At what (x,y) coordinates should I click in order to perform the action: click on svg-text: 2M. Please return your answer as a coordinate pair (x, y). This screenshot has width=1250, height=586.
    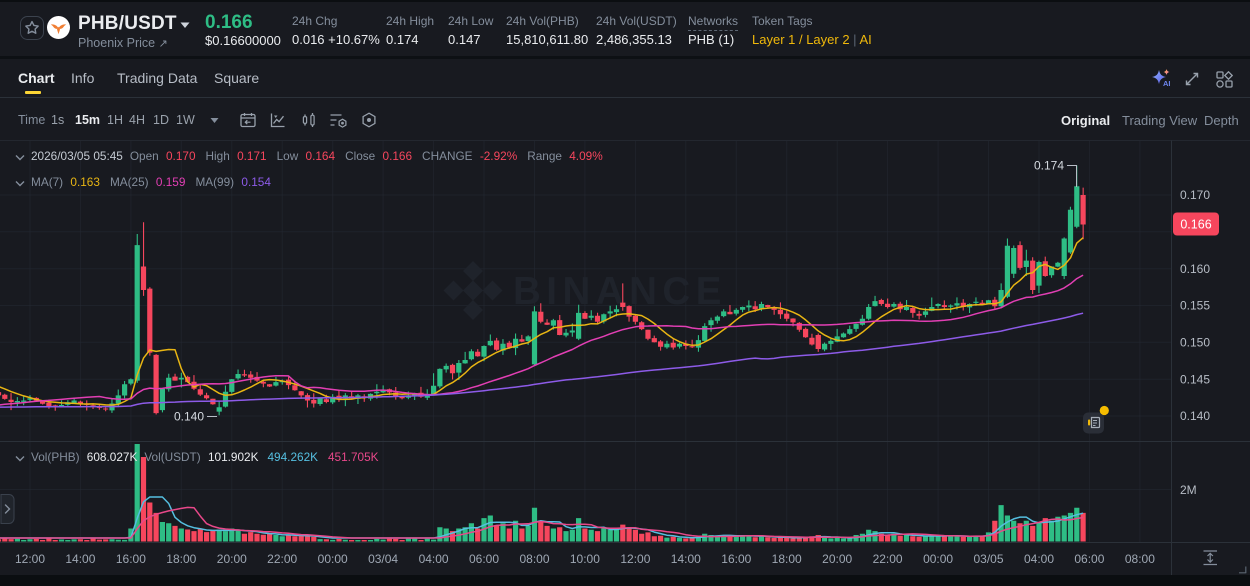
    Looking at the image, I should click on (1188, 490).